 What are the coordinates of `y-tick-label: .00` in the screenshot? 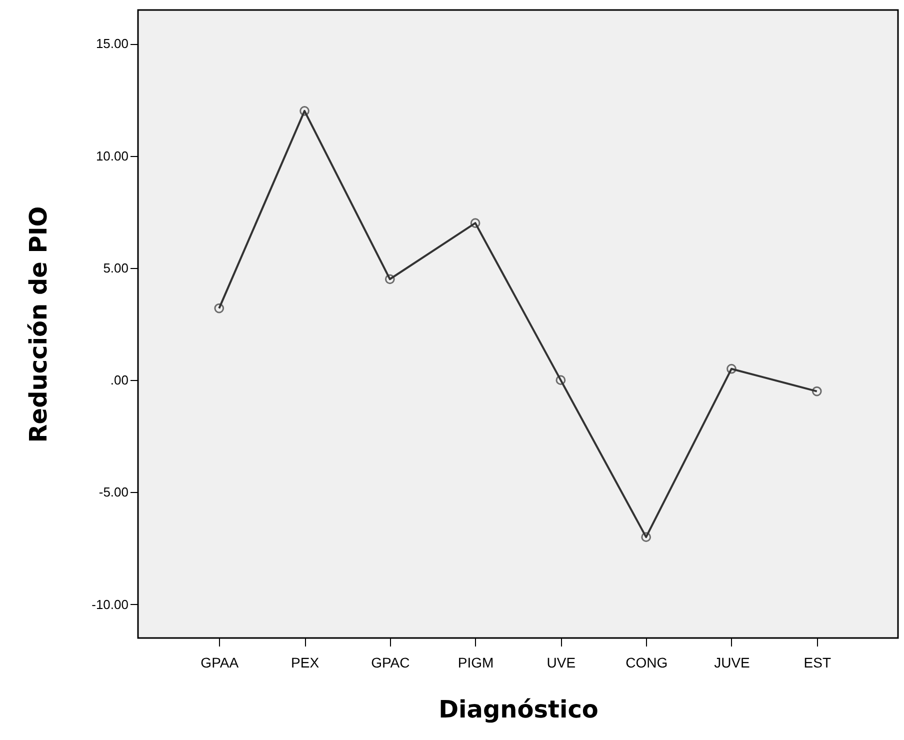 It's located at (119, 380).